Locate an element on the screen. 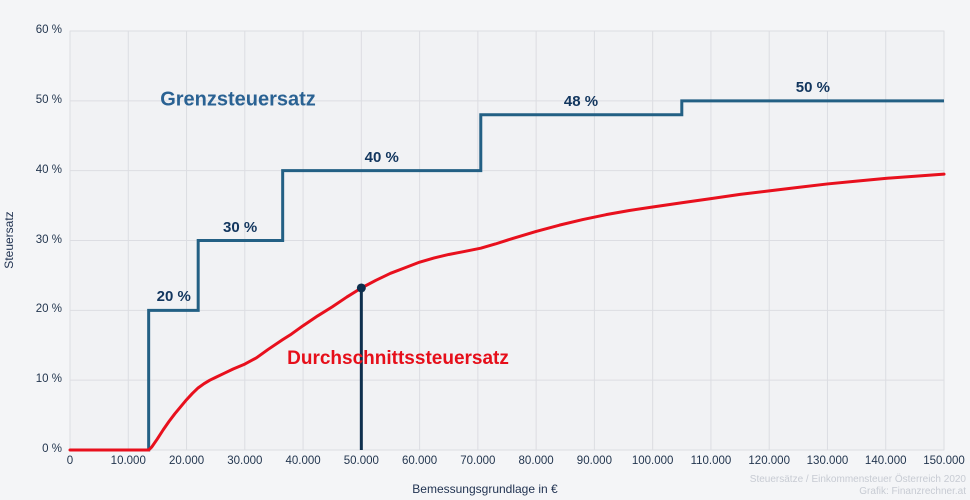 Image resolution: width=970 pixels, height=500 pixels. x-axis-title: Bemessungsgrundlage in € is located at coordinates (485, 489).